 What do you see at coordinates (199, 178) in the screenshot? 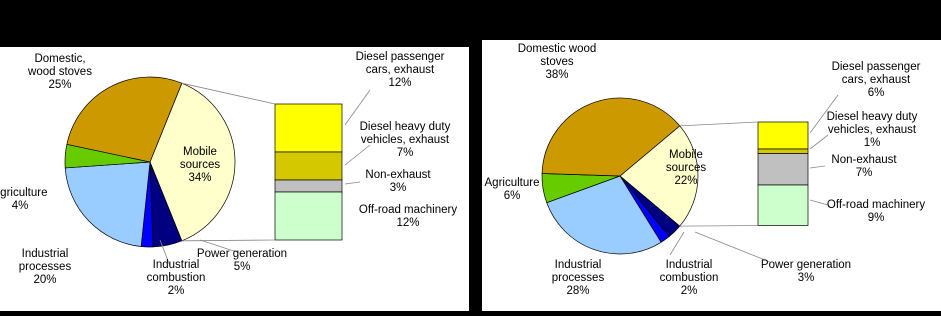
I see `slice-label-value: 34%` at bounding box center [199, 178].